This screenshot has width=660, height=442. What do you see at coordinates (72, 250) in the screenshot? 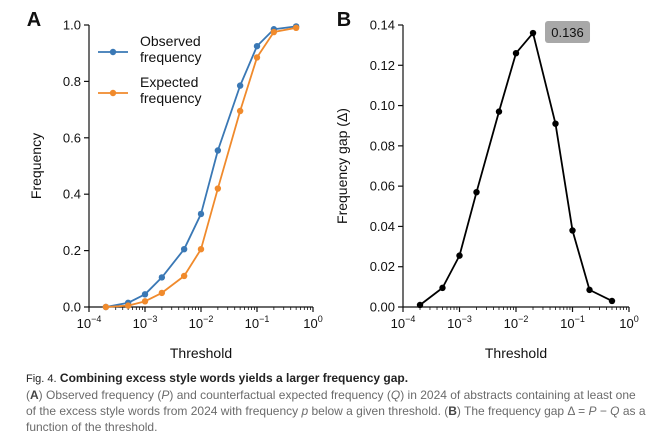
I see `y-tick-label: 0.2` at bounding box center [72, 250].